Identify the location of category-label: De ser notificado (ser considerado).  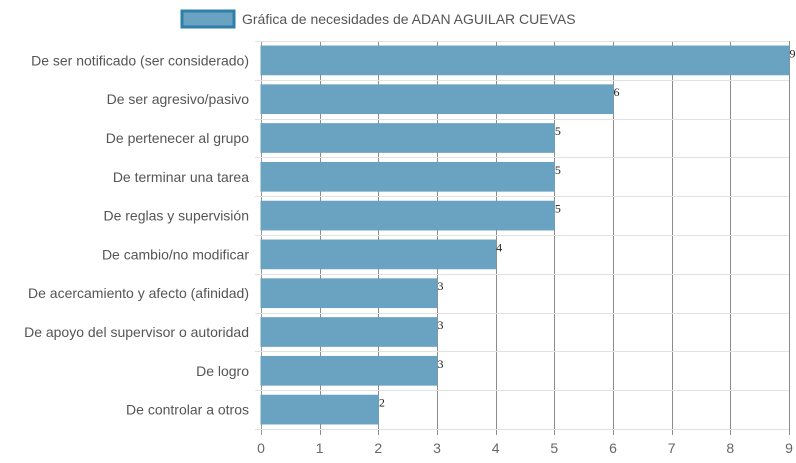
(140, 60).